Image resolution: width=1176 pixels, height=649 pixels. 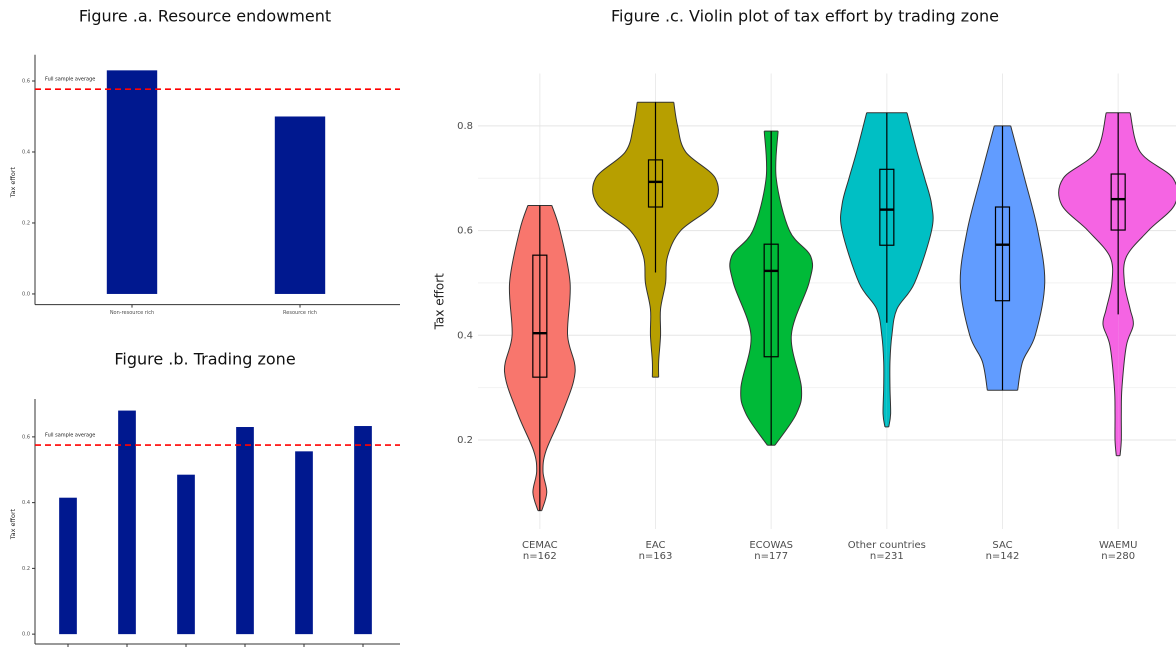 I want to click on x-tick-label: WAEMU, so click(x=1118, y=545).